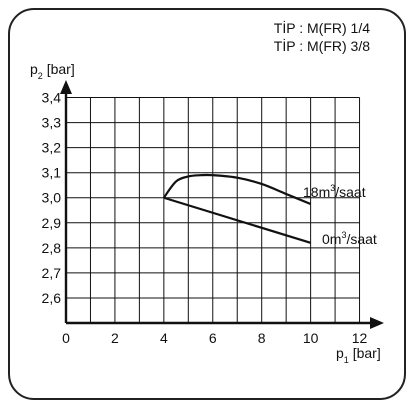  Describe the element at coordinates (377, 323) in the screenshot. I see `x-axis-arrow` at that location.